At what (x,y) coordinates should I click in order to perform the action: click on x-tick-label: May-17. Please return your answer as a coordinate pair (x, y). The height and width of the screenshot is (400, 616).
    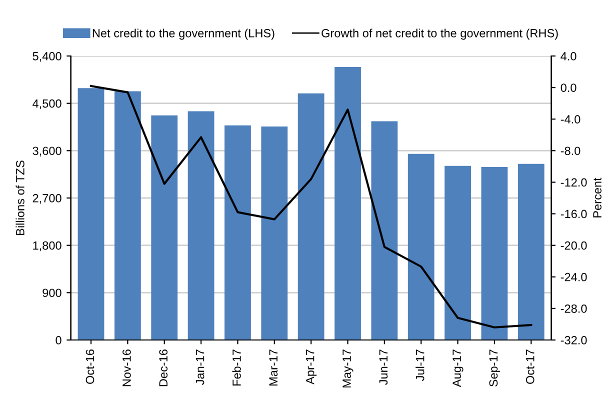
    Looking at the image, I should click on (348, 369).